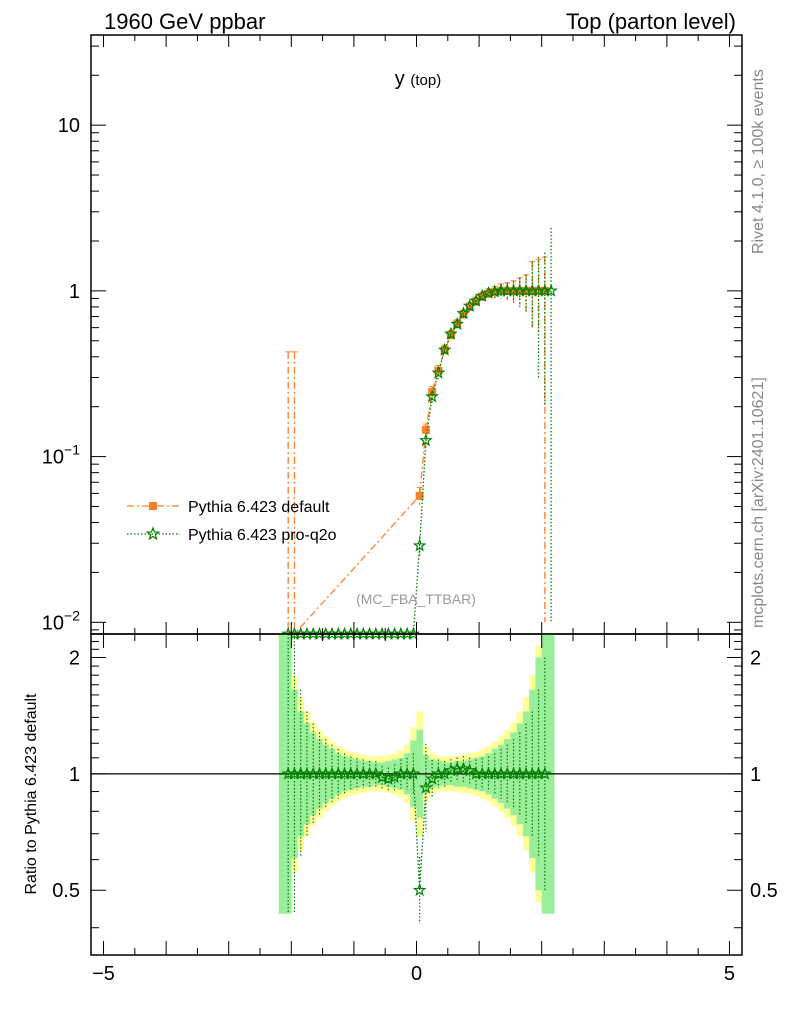 The width and height of the screenshot is (786, 1024). What do you see at coordinates (651, 21) in the screenshot?
I see `header-right-label: Top (parton level)` at bounding box center [651, 21].